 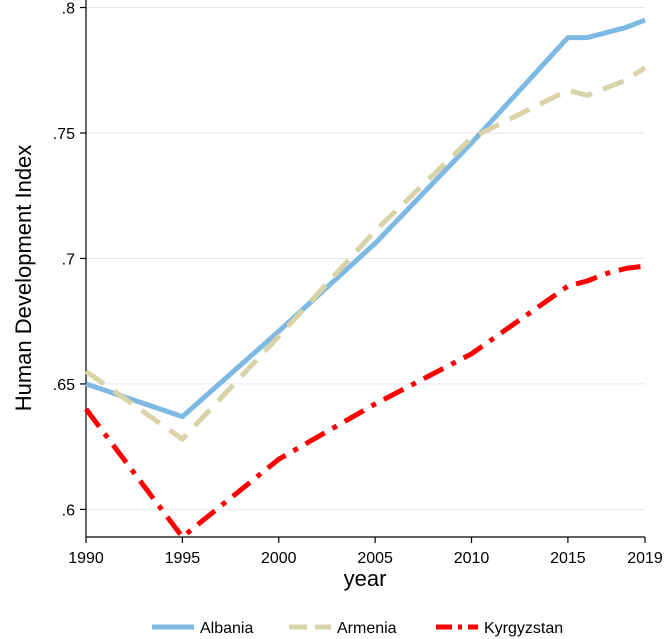 I want to click on legend-label-armenia: Armenia, so click(x=367, y=628).